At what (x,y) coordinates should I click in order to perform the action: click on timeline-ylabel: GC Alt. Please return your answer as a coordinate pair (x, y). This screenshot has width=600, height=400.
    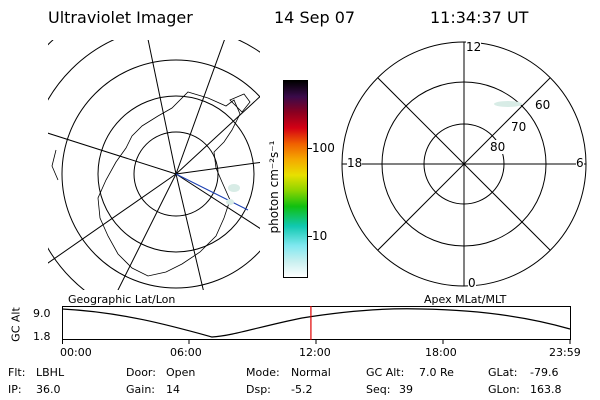
    Looking at the image, I should click on (16, 324).